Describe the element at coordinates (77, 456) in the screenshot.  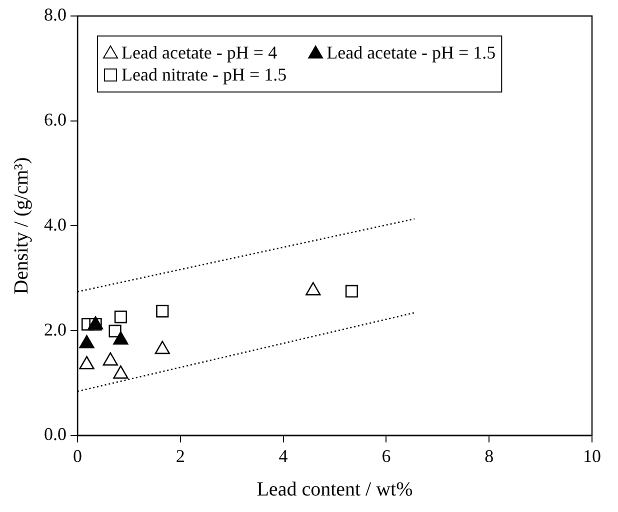
I see `x-tick-label: 0` at that location.